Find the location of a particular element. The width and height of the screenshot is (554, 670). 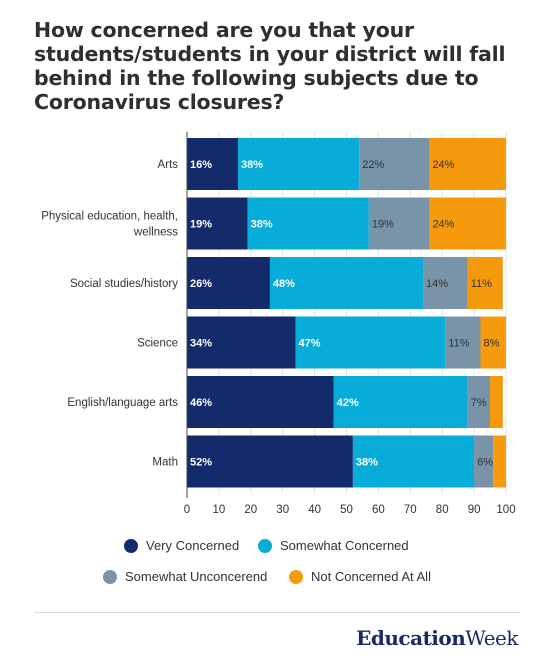

bar-value-label: 52% is located at coordinates (201, 463).